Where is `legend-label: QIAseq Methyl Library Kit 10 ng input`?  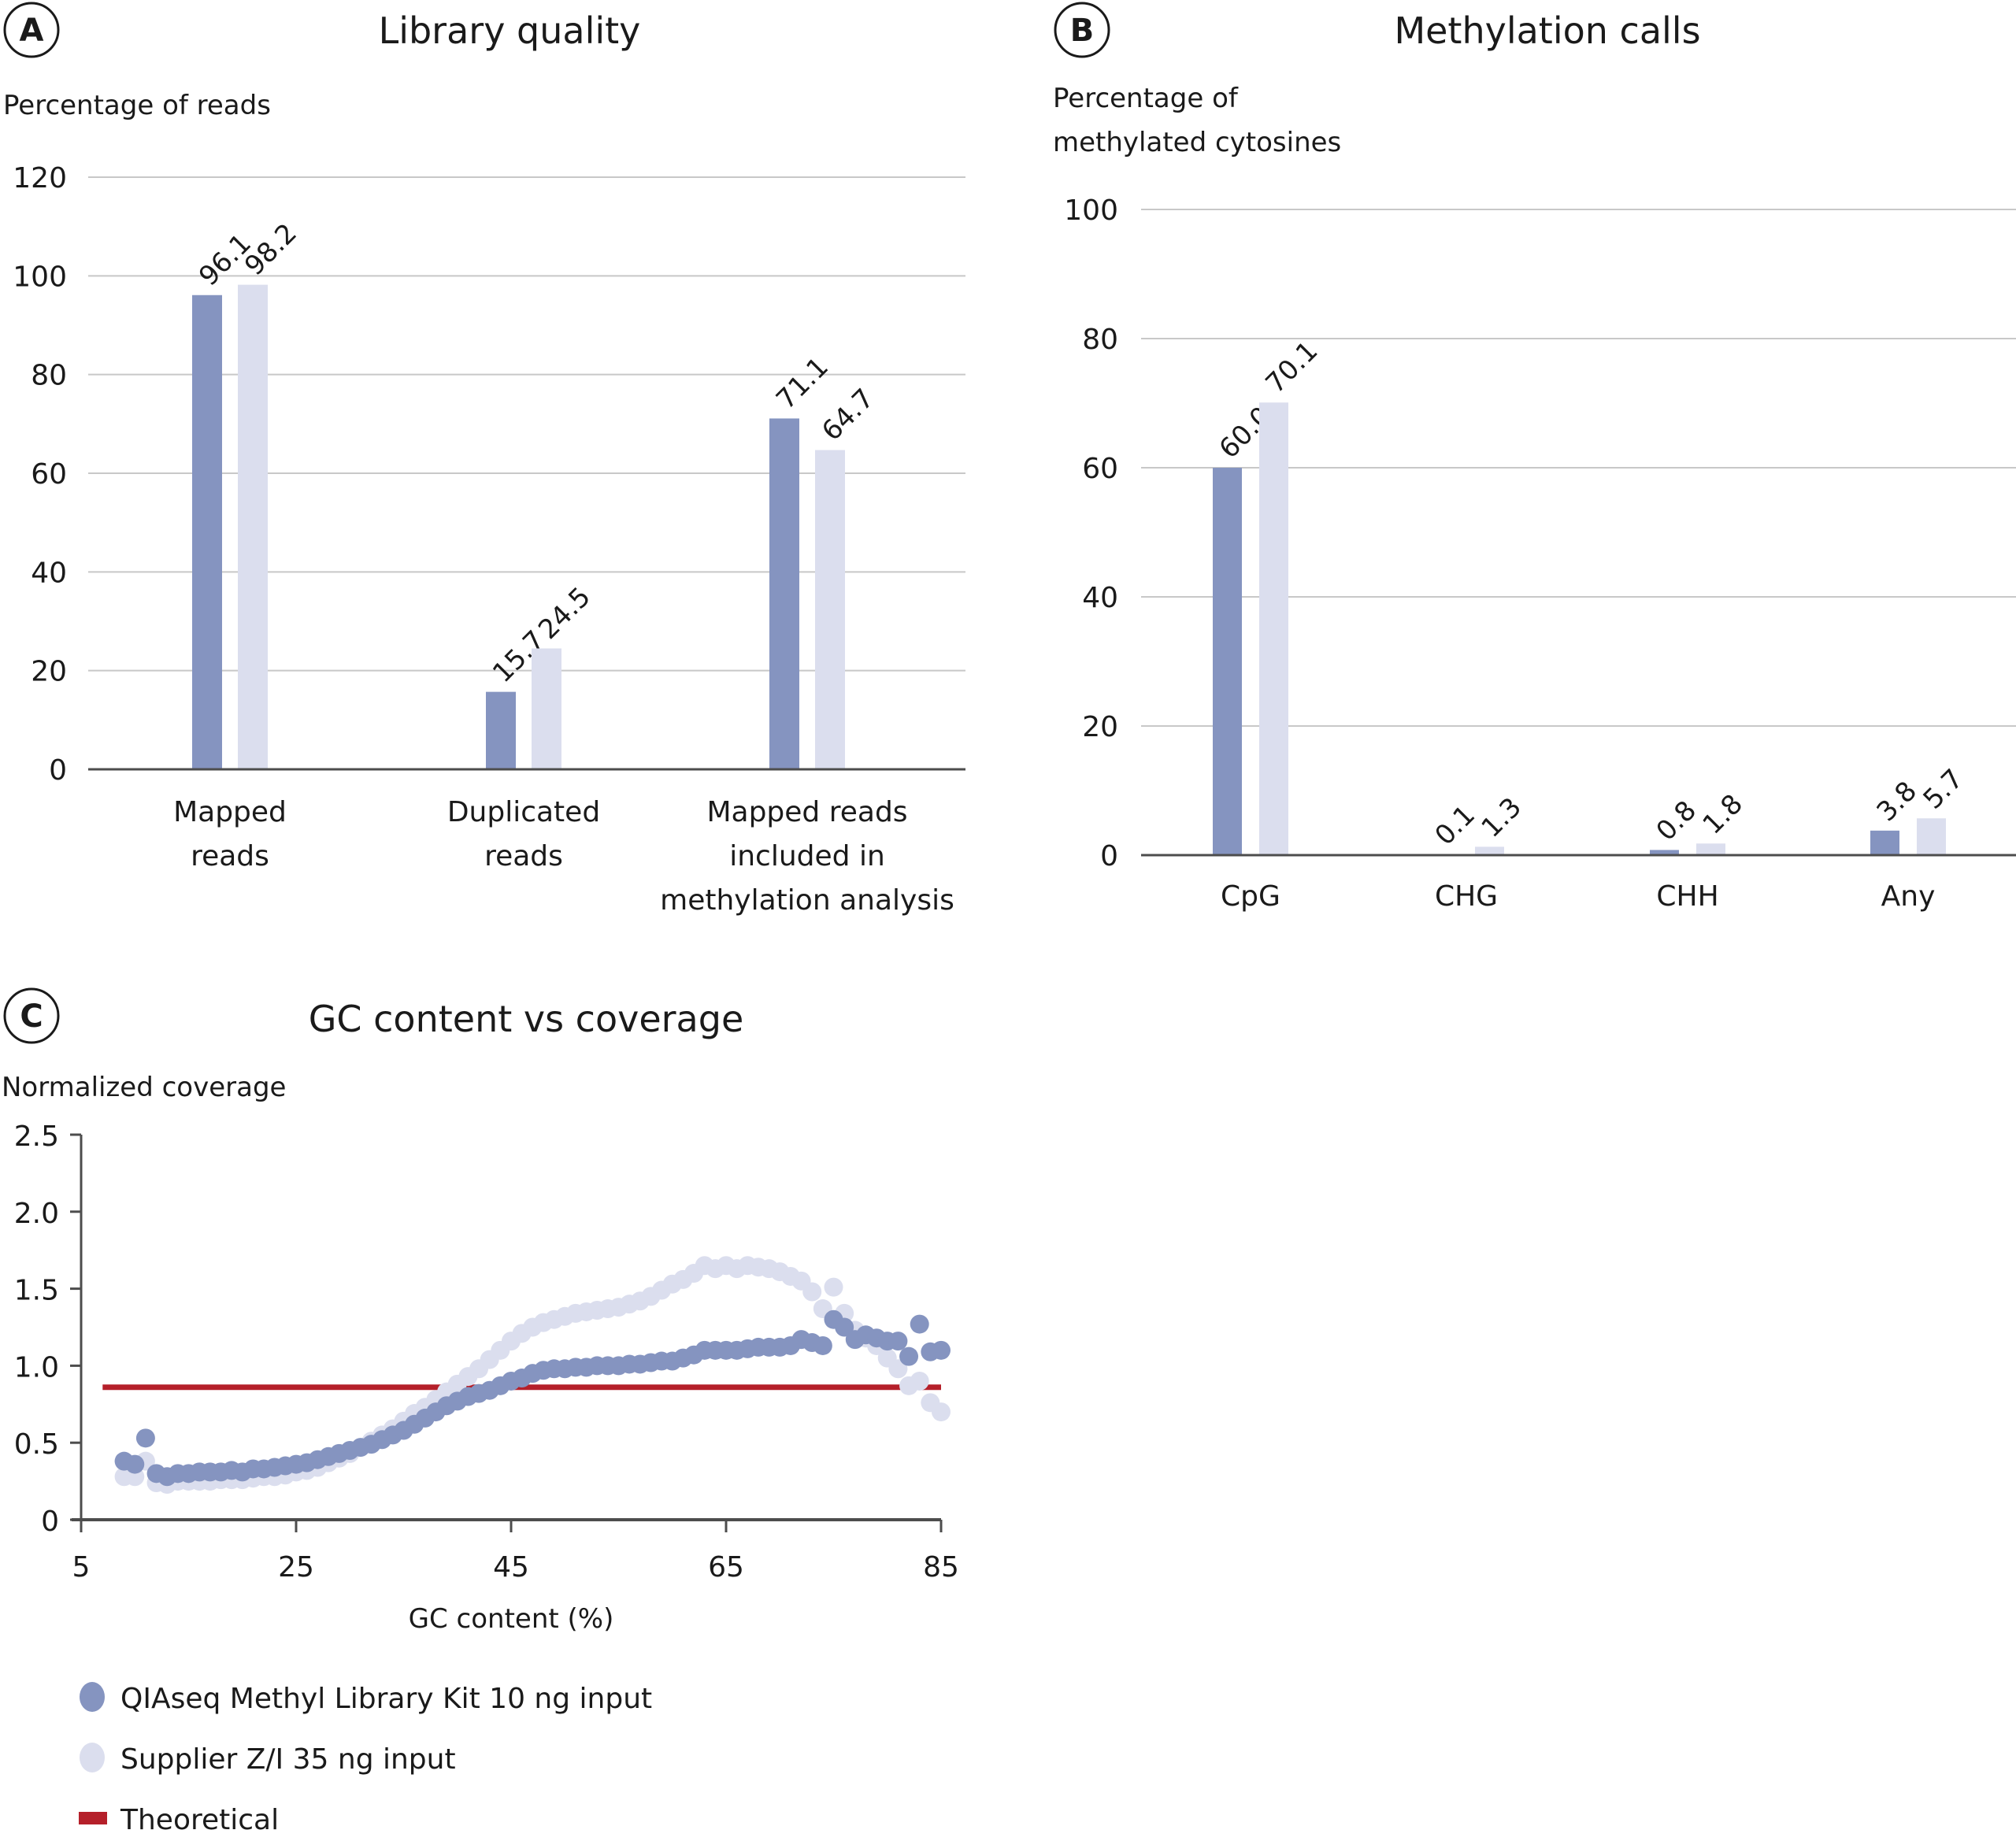 legend-label: QIAseq Methyl Library Kit 10 ng input is located at coordinates (386, 1699).